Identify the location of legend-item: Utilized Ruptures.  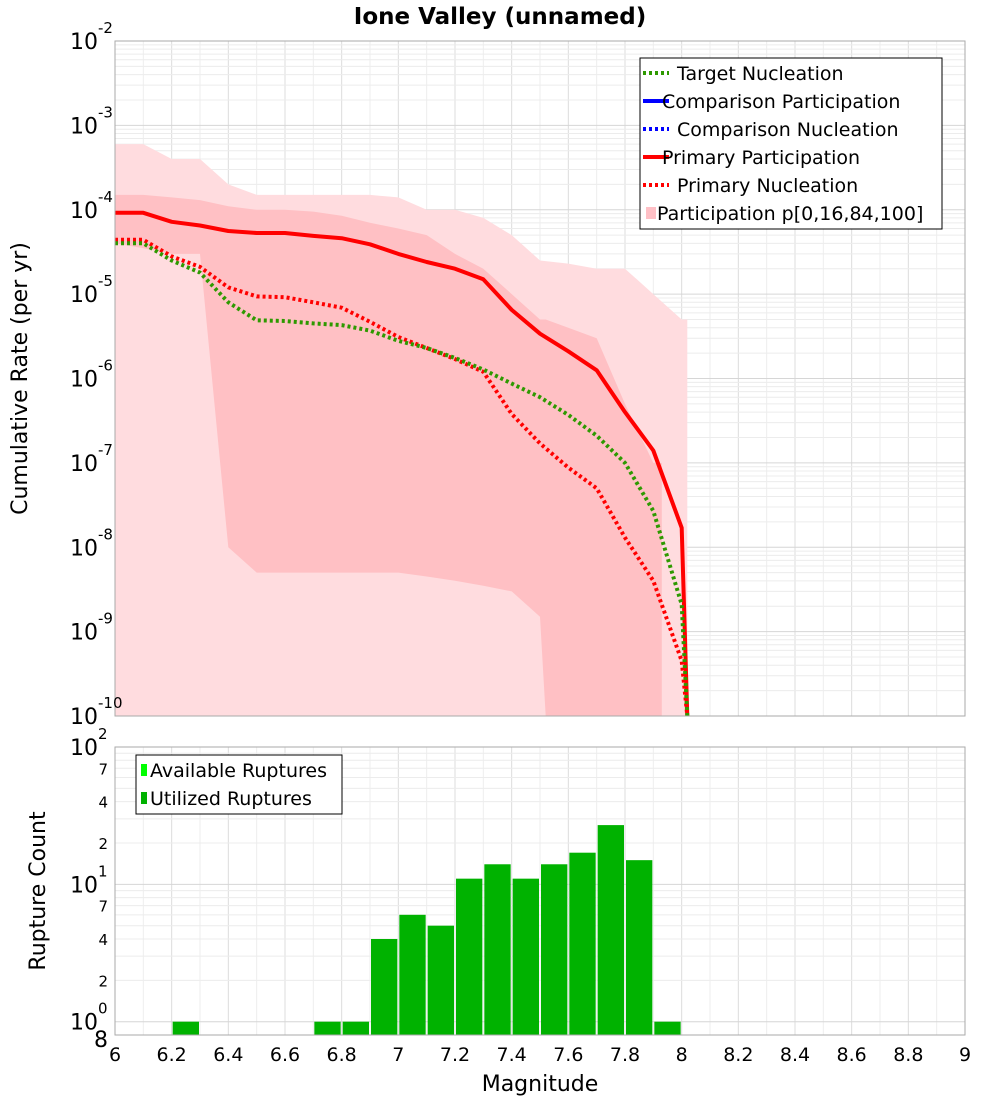
(226, 799).